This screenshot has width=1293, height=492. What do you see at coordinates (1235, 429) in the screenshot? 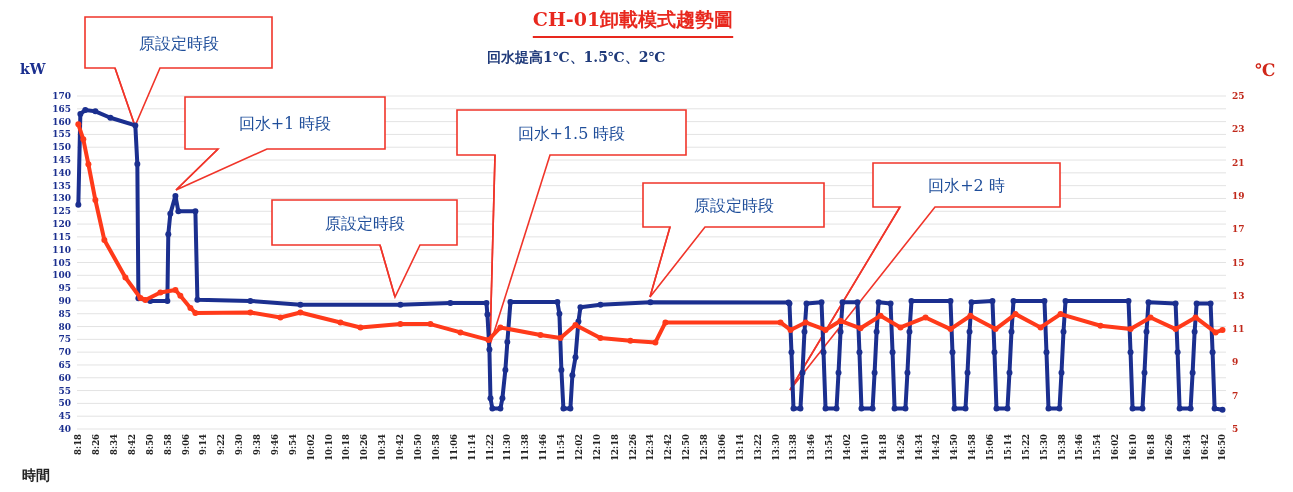
I see `y2-tick-label: 5` at bounding box center [1235, 429].